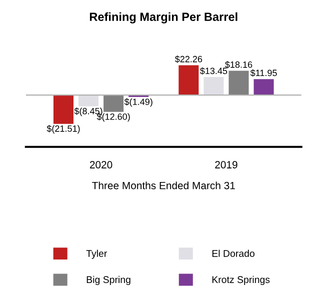  I want to click on legend-label: Tyler, so click(96, 254).